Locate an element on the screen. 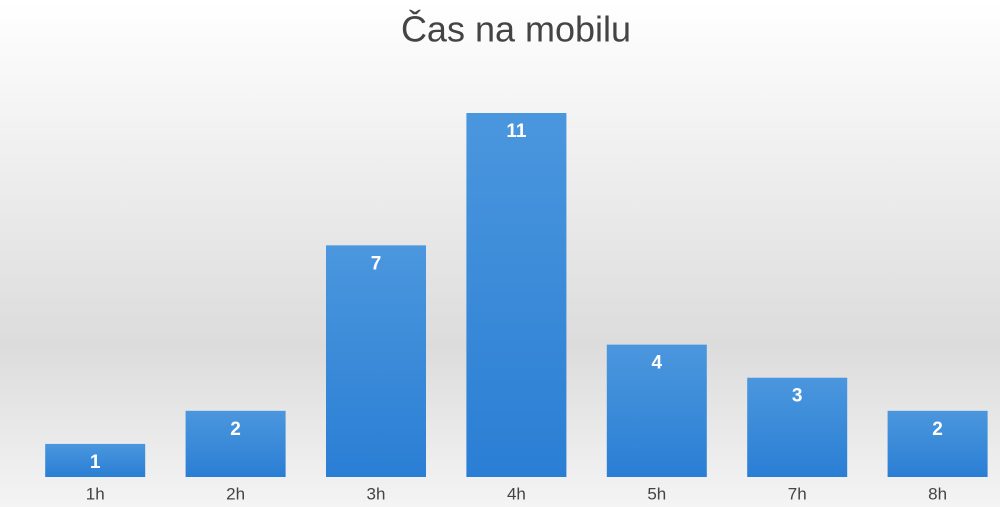 This screenshot has width=1000, height=507. x-tick-label: 7h is located at coordinates (797, 493).